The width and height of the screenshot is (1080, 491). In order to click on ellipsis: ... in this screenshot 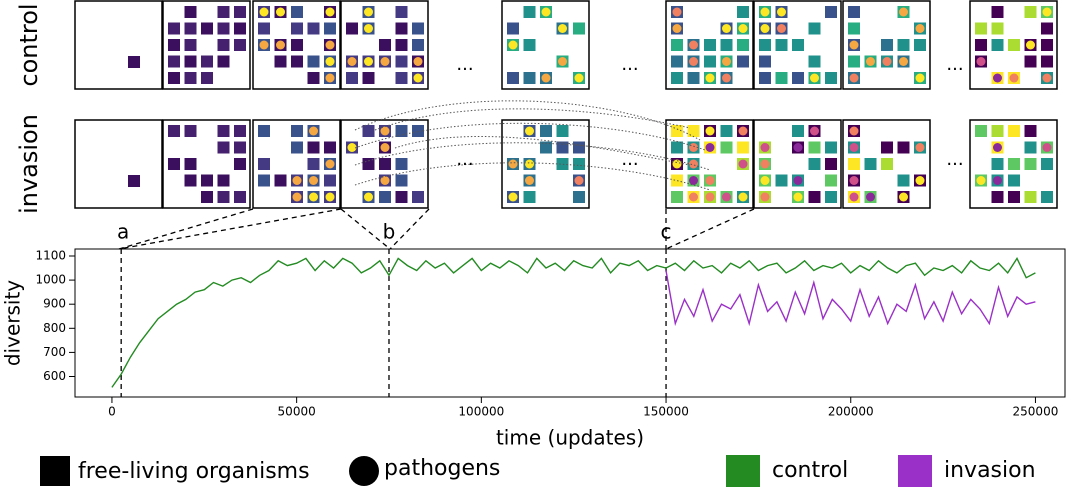, I will do `click(629, 64)`.